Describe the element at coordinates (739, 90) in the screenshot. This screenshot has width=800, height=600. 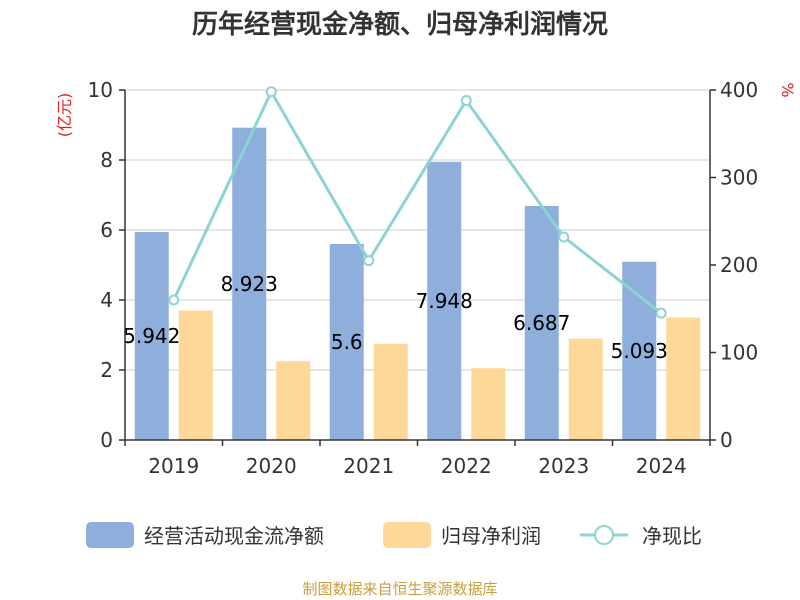
I see `right-tick-label: 400` at that location.